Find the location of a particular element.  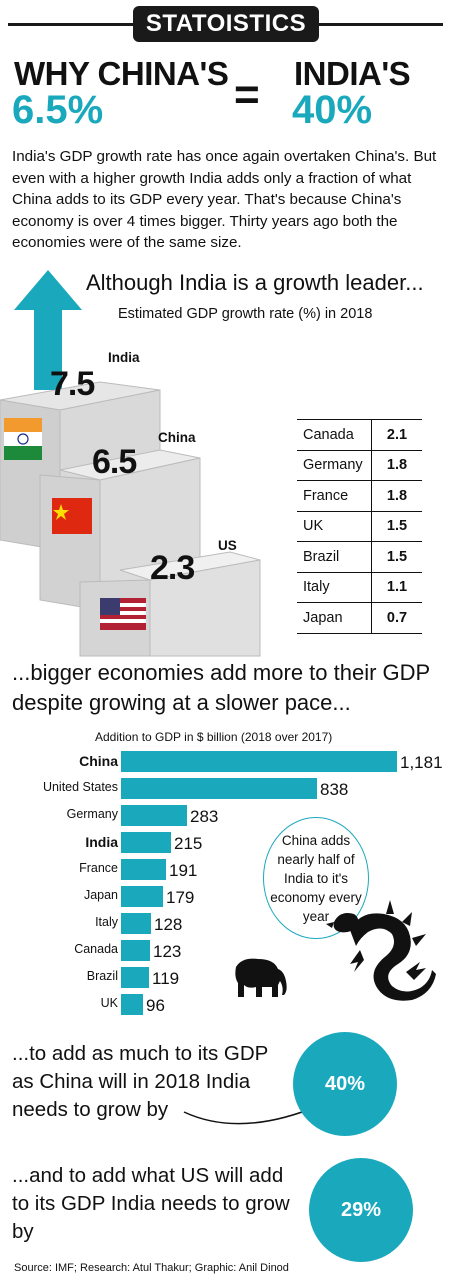

elephant-icon is located at coordinates (261, 977).